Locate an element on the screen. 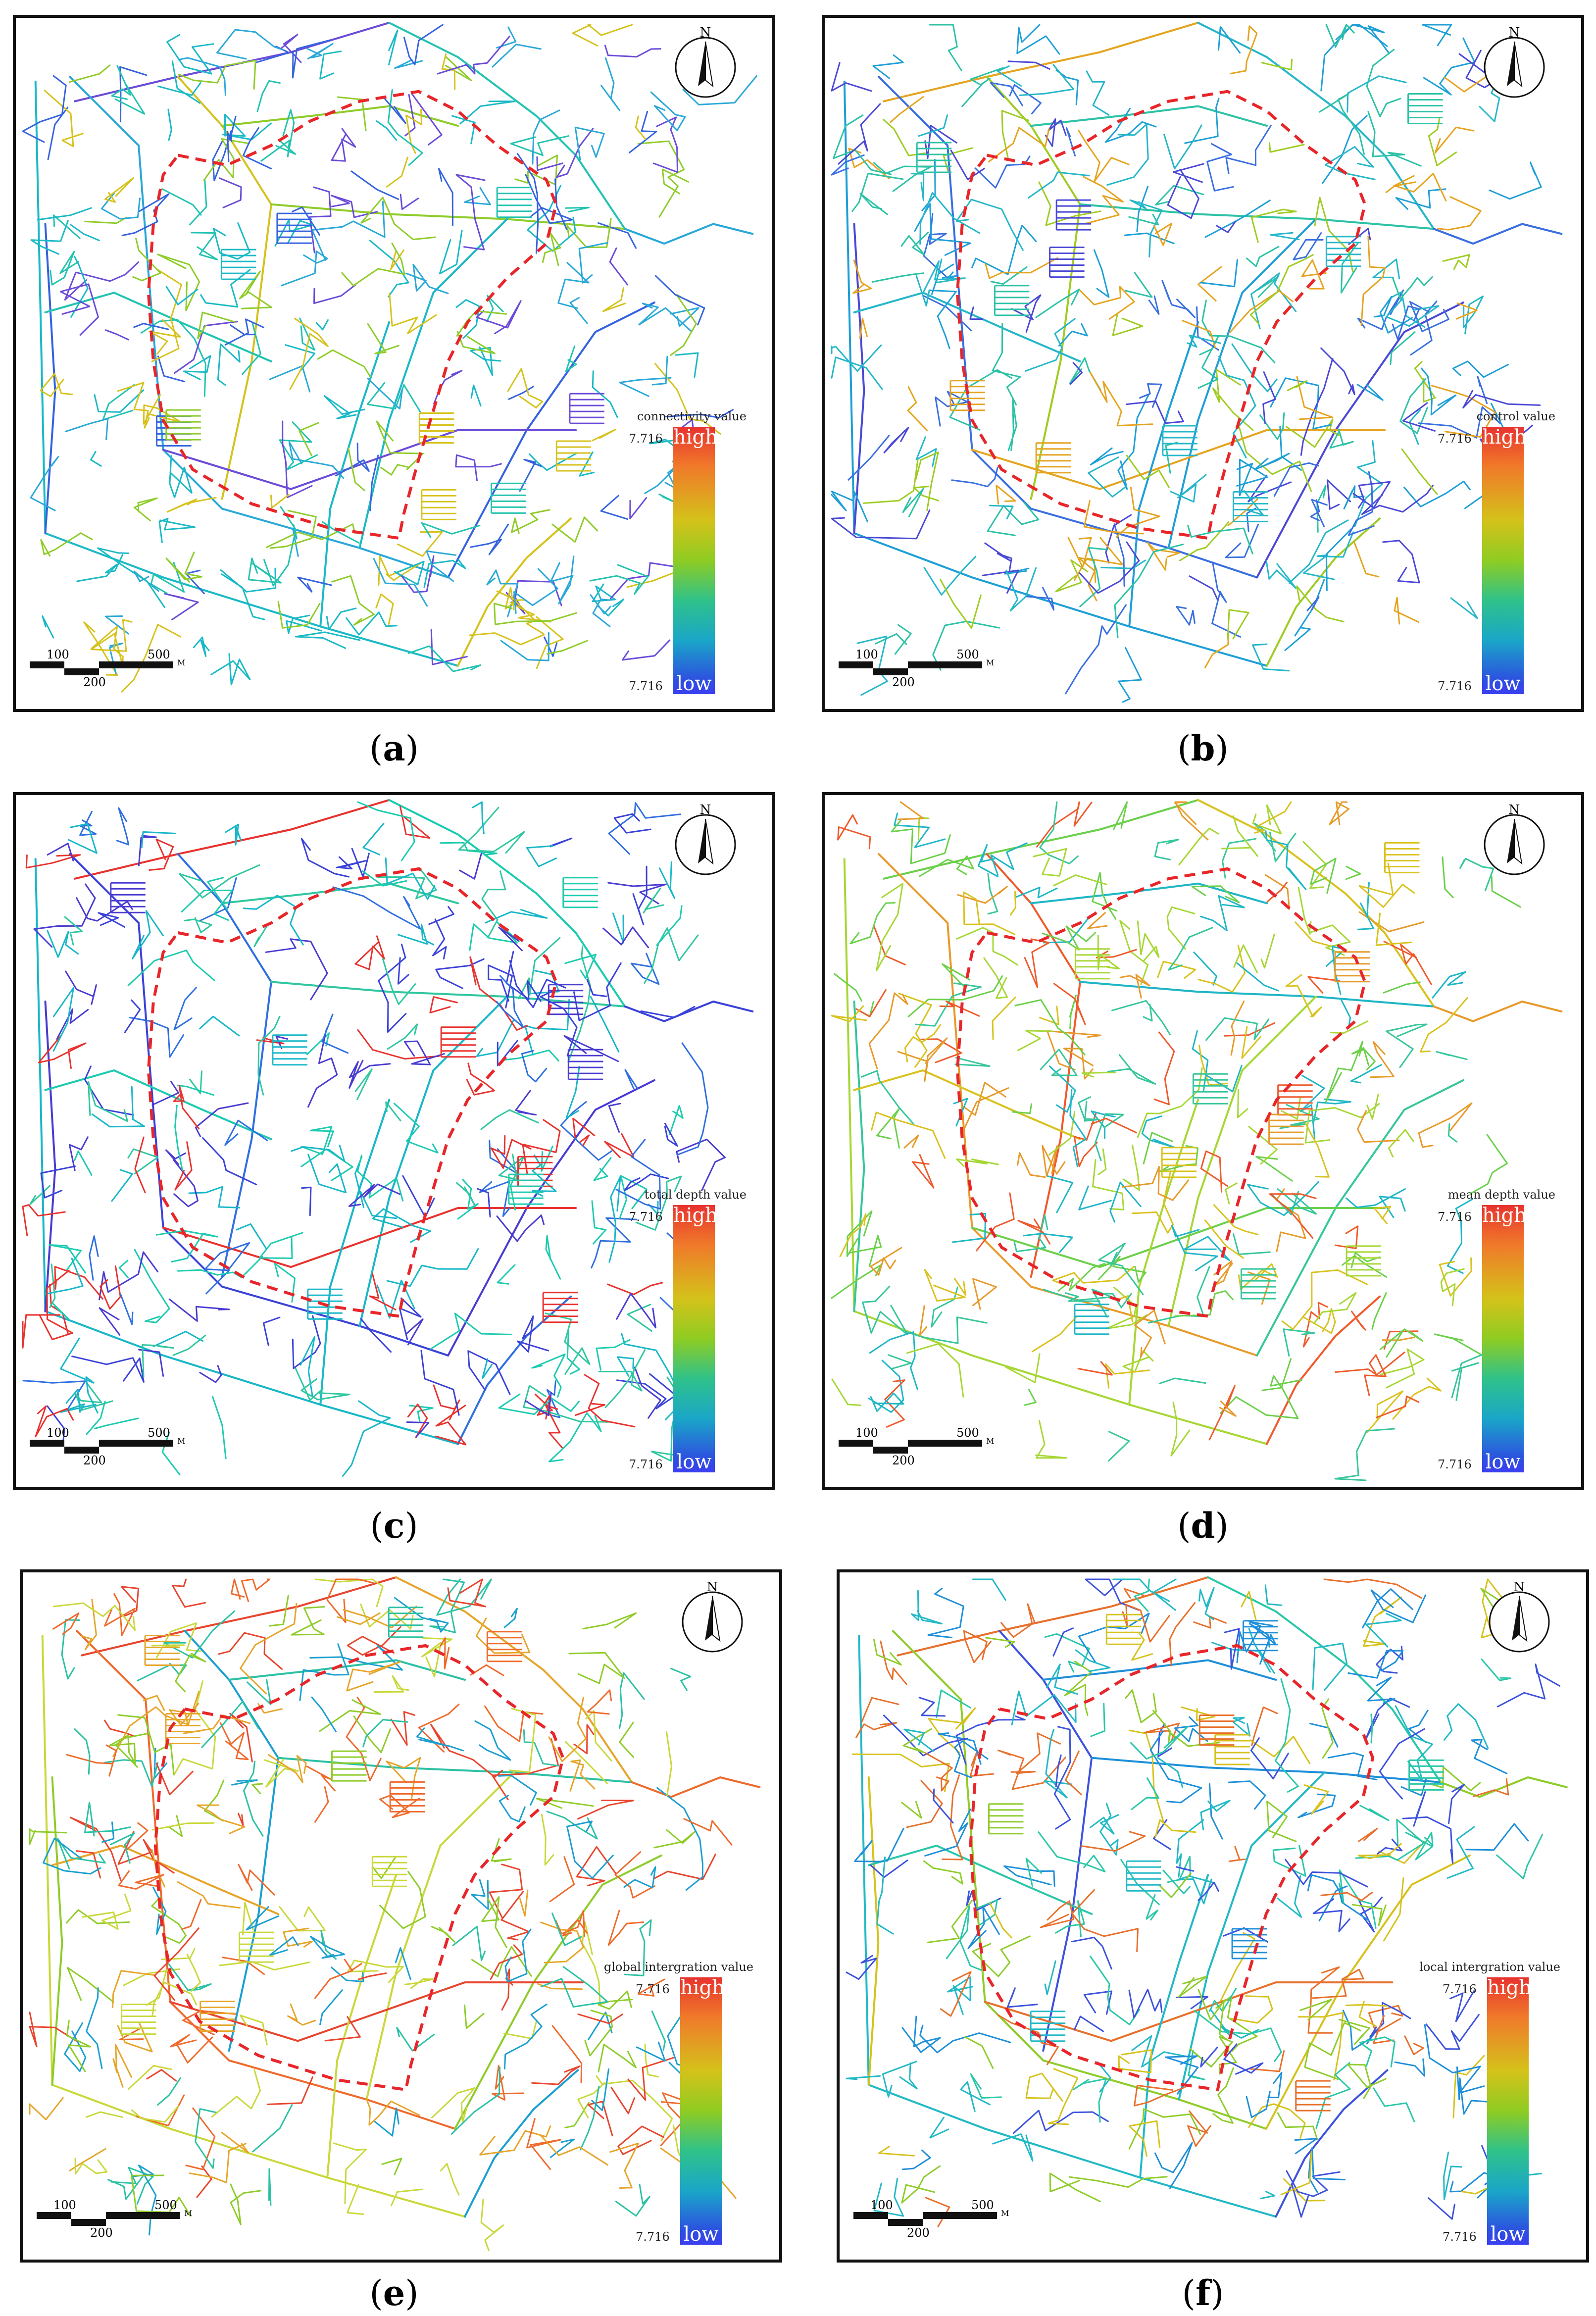 The image size is (1596, 2316). caption-a: (a) is located at coordinates (394, 748).